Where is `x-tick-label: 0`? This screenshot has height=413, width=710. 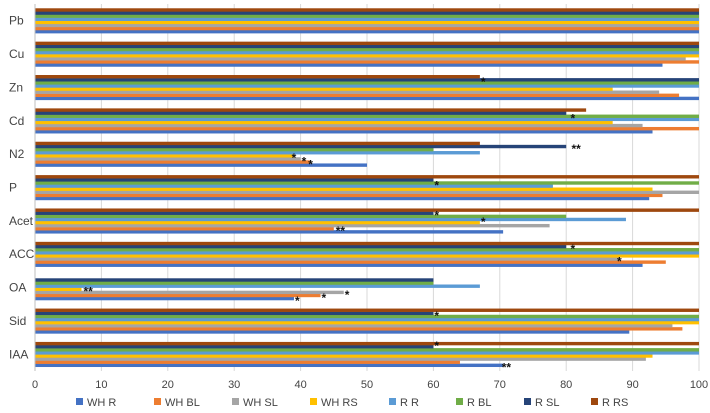 x-tick-label: 0 is located at coordinates (35, 385).